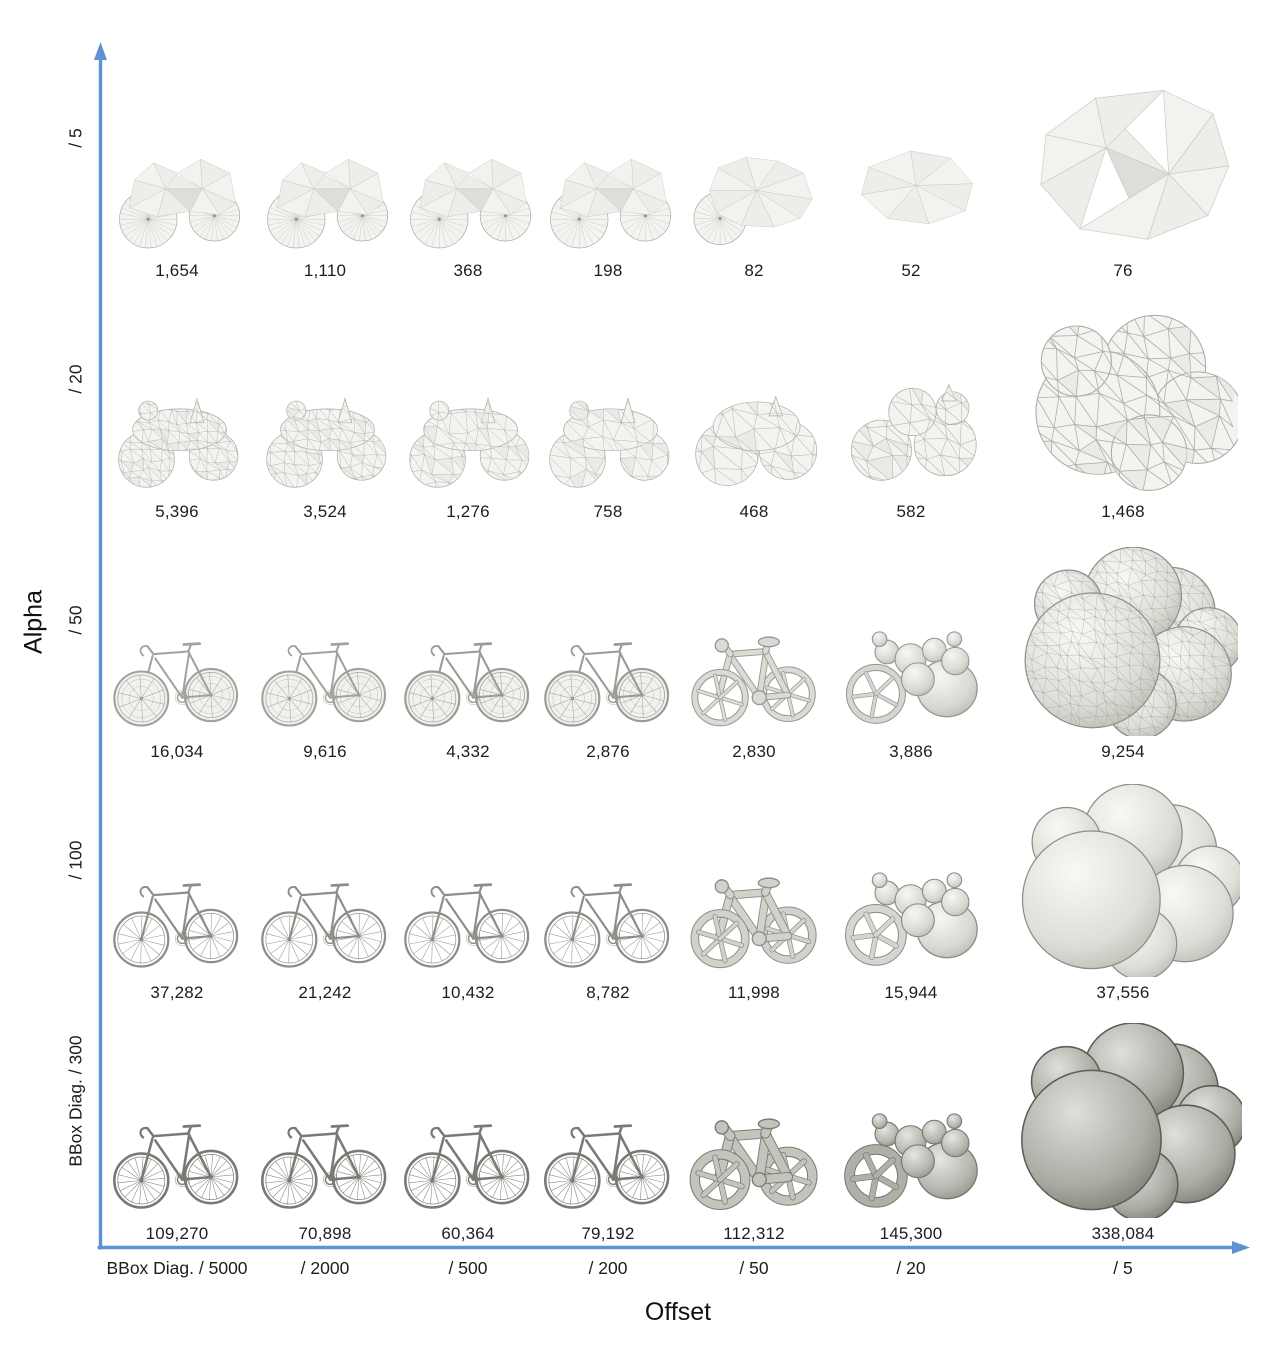 This screenshot has height=1349, width=1274. I want to click on grid-cell: 1,276, so click(468, 403).